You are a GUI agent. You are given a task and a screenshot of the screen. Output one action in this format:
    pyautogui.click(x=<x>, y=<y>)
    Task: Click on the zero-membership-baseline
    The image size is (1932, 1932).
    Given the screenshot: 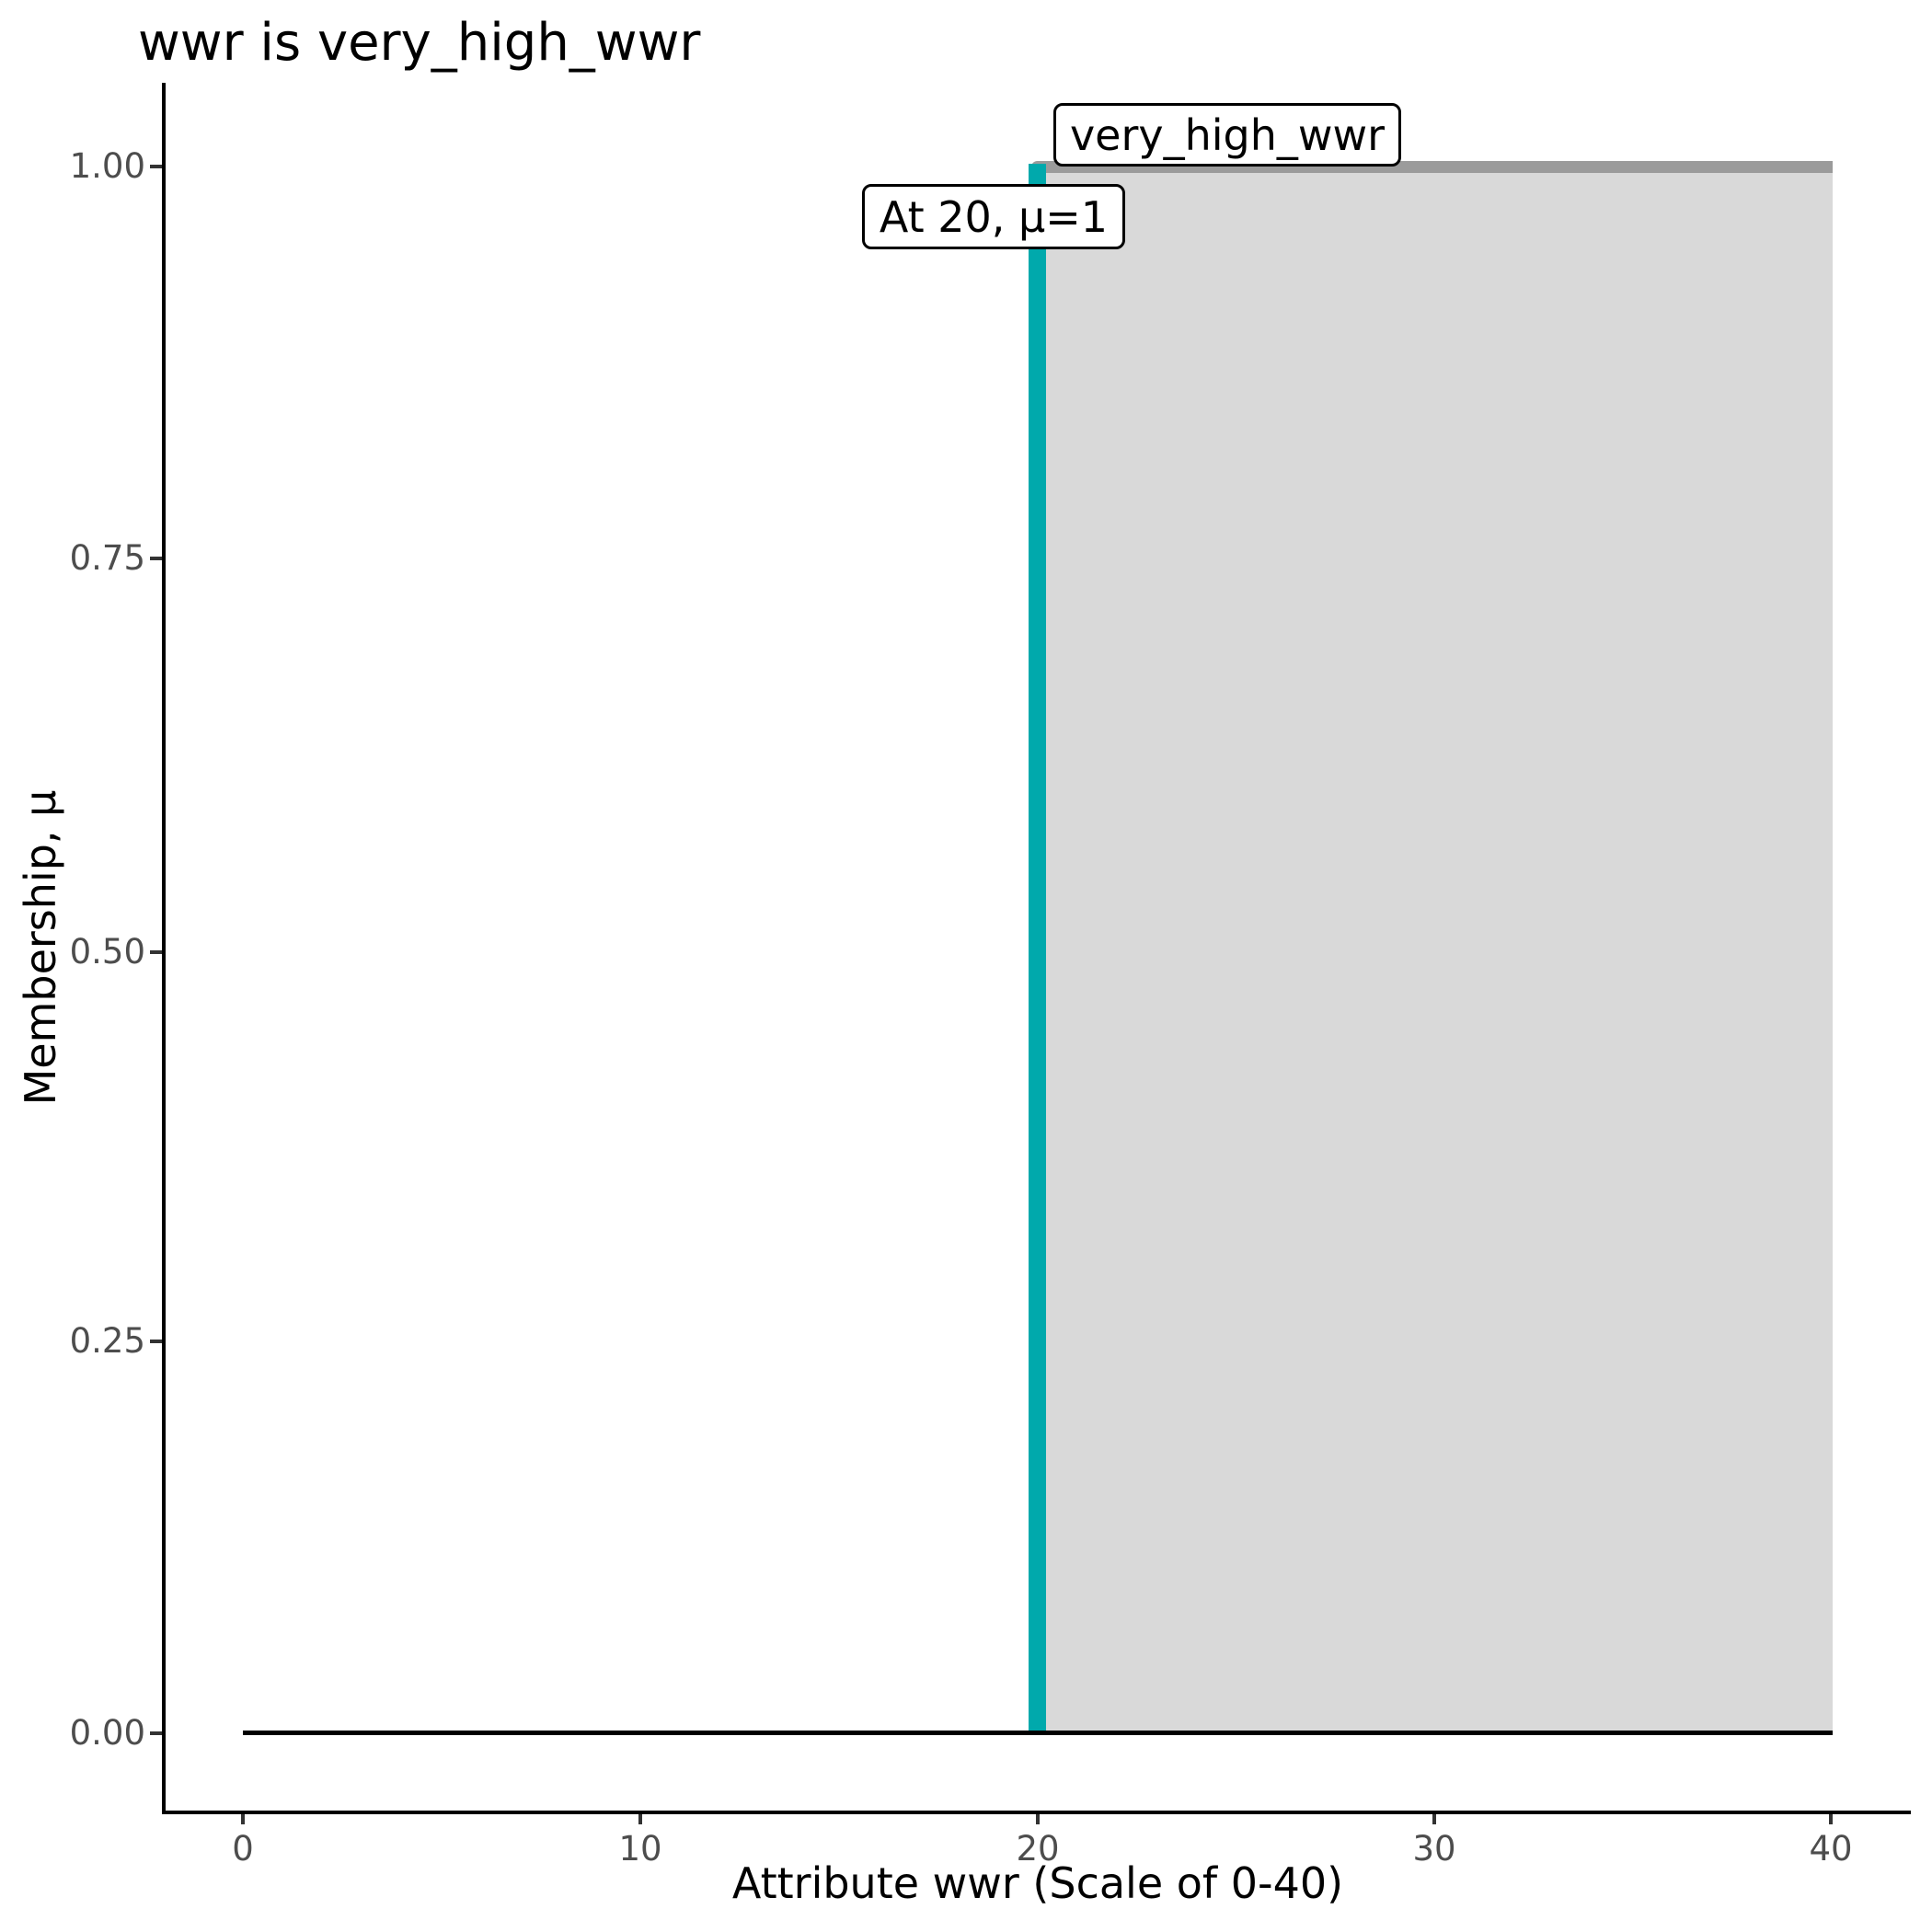 What is the action you would take?
    pyautogui.click(x=1038, y=1733)
    